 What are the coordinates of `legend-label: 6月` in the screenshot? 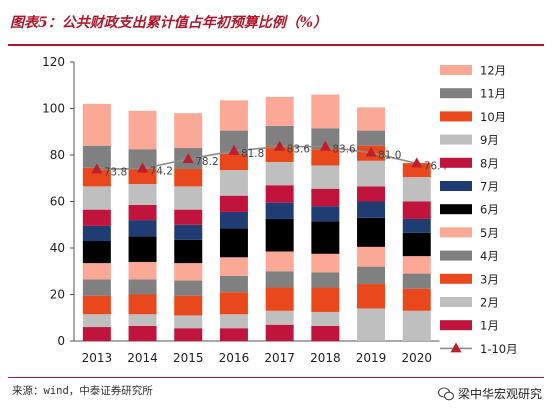 It's located at (489, 210).